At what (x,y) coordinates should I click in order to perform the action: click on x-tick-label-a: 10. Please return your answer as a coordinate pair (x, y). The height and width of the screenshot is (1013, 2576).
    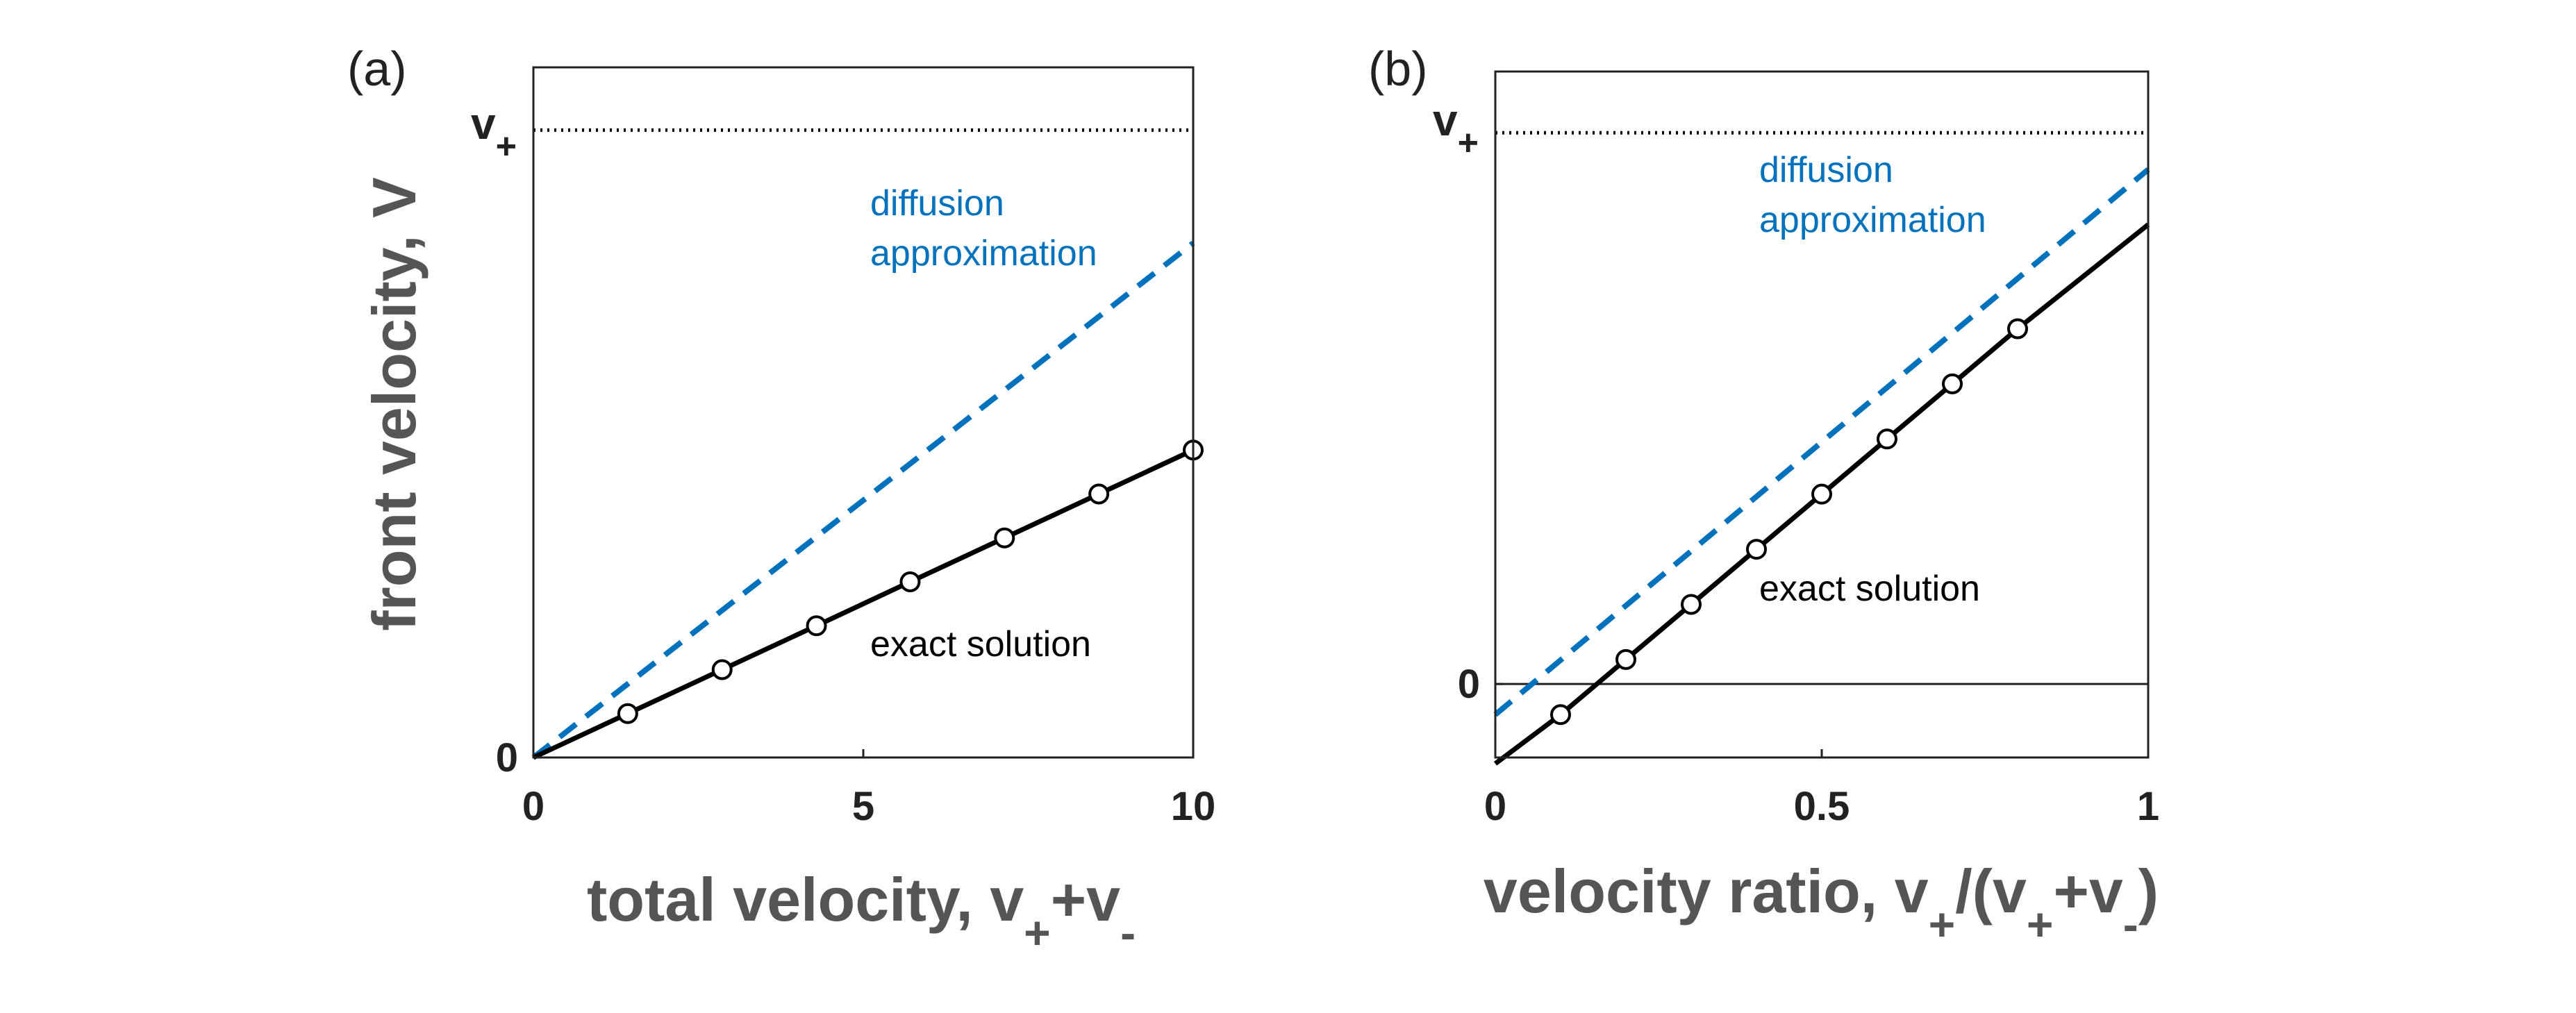
    Looking at the image, I should click on (1193, 806).